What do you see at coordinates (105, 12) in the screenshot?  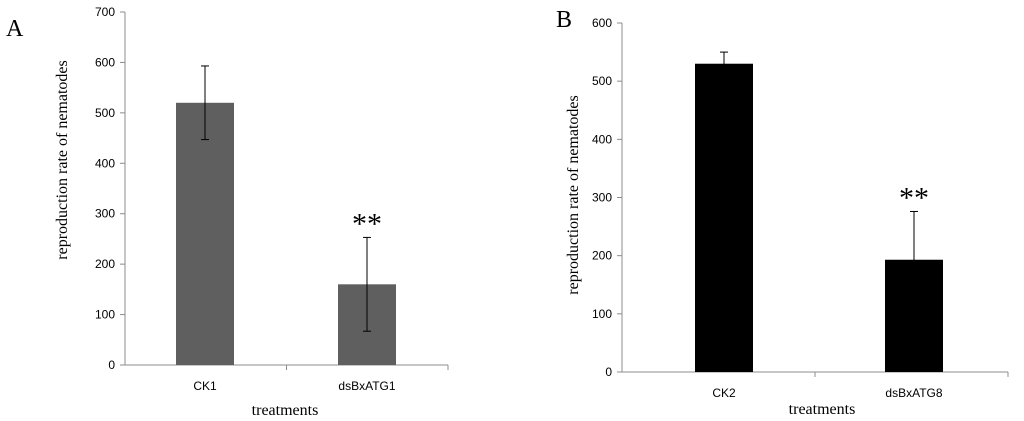 I see `y-tick-label: 700` at bounding box center [105, 12].